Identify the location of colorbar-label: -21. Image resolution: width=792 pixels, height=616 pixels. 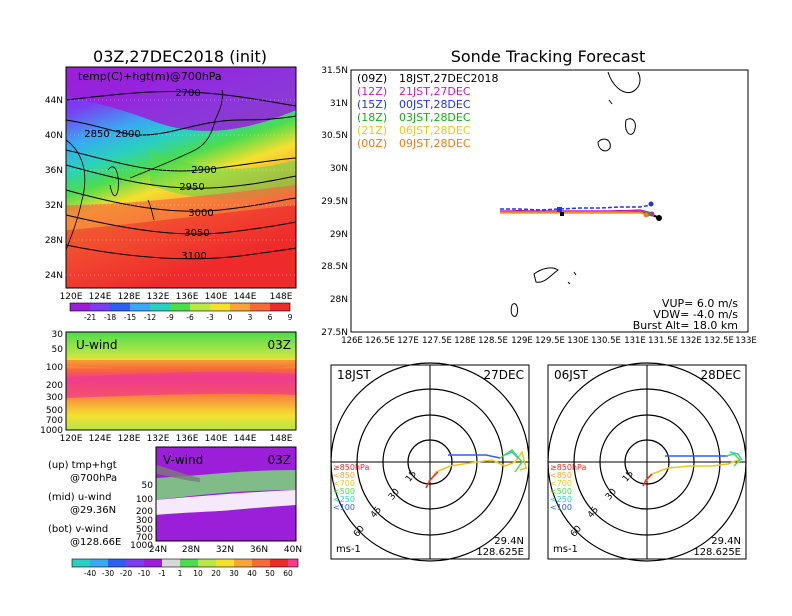
(90, 317).